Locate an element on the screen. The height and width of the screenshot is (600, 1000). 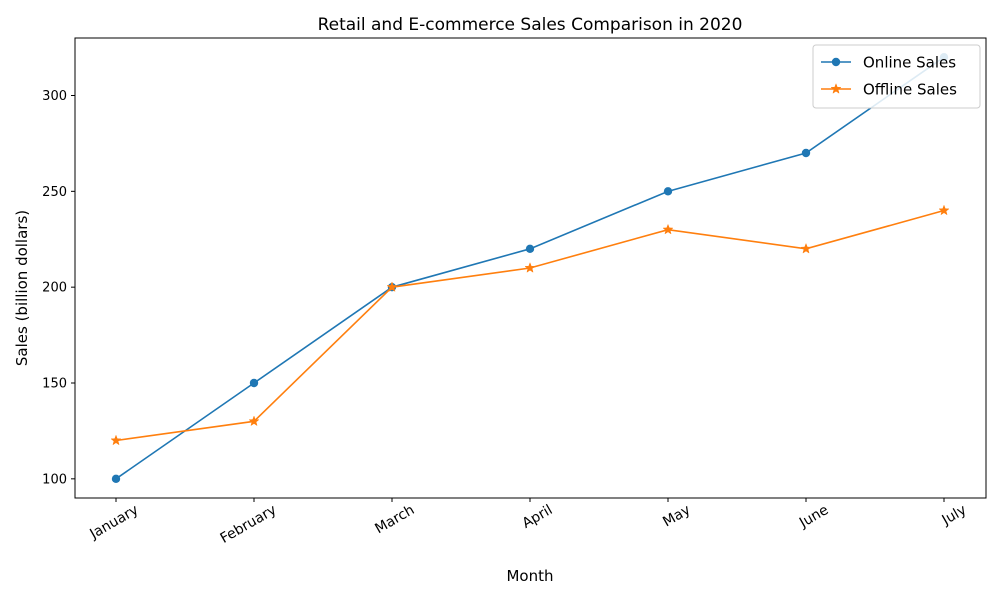
y-tick-label: 100 is located at coordinates (54, 479).